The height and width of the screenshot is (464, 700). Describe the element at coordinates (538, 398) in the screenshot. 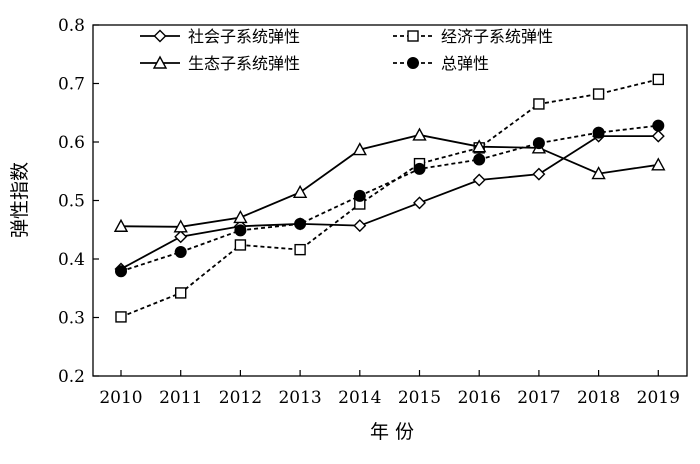

I see `x-tick-label: 2017` at that location.